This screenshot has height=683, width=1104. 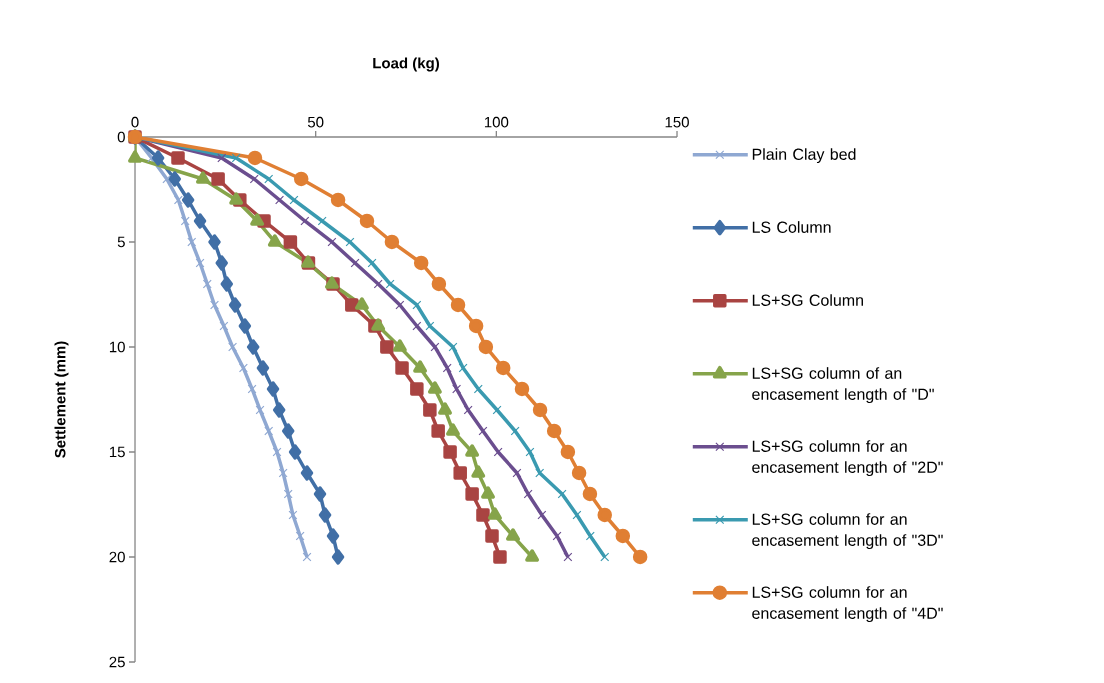 I want to click on legend-label: LS+SG Column, so click(x=807, y=300).